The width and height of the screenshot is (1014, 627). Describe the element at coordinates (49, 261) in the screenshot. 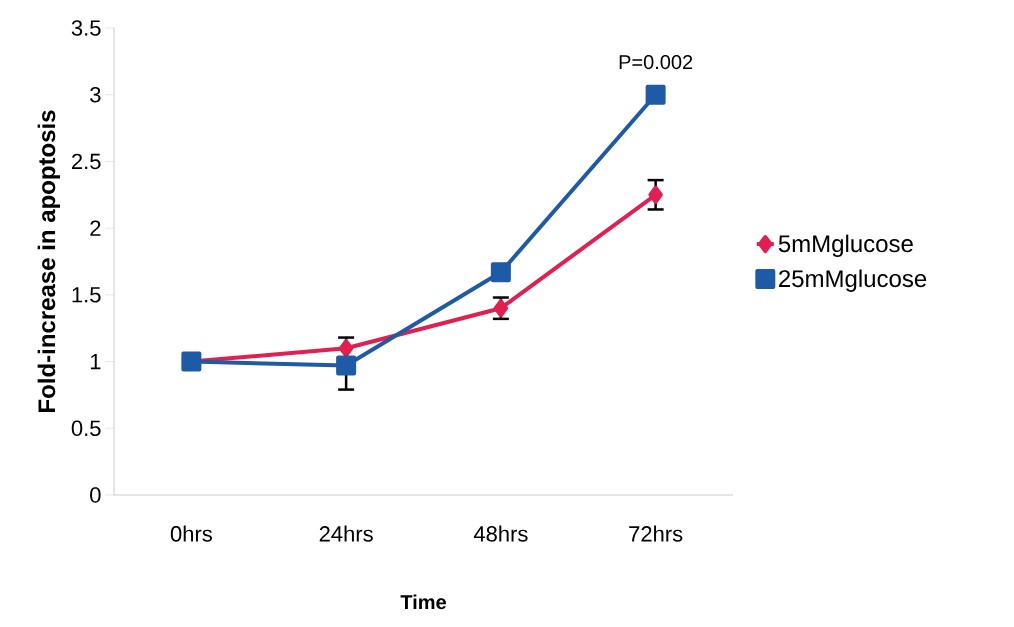

I see `y-axis-title: Fold-increase in apoptosis` at that location.